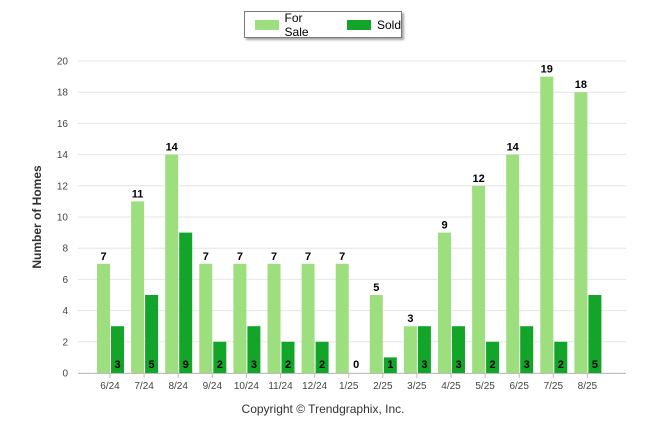  What do you see at coordinates (356, 365) in the screenshot?
I see `data-label-sold: 0` at bounding box center [356, 365].